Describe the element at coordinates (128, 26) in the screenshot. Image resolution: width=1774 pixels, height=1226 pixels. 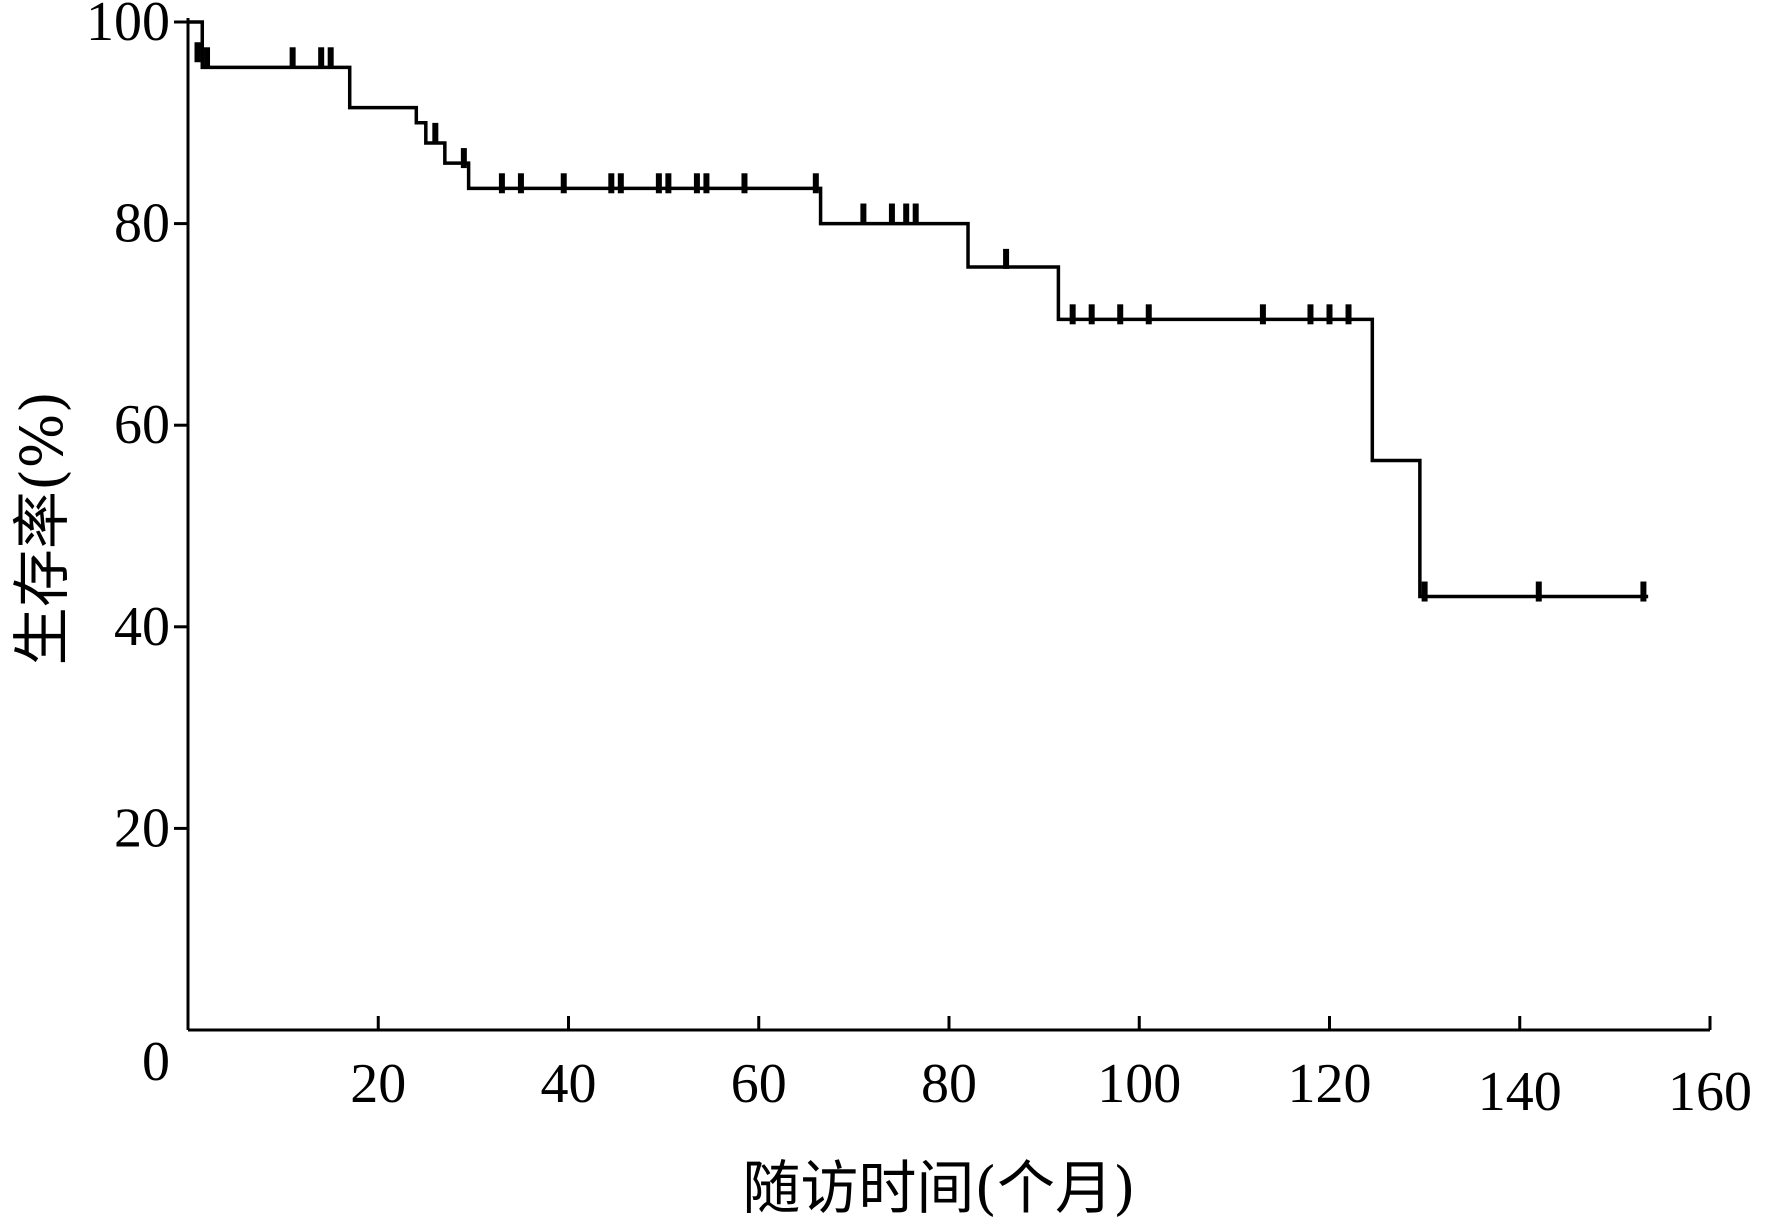
I see `y-tick-label: 100` at that location.